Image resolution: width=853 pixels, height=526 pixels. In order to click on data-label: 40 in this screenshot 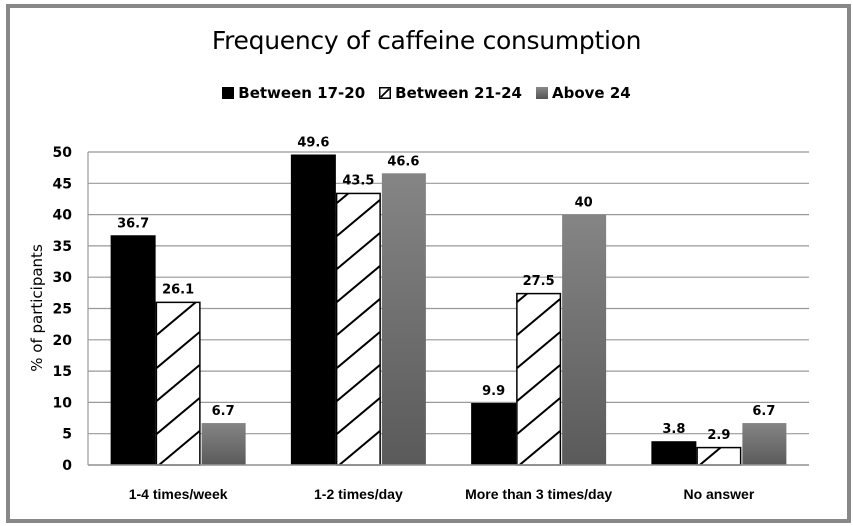, I will do `click(584, 203)`.